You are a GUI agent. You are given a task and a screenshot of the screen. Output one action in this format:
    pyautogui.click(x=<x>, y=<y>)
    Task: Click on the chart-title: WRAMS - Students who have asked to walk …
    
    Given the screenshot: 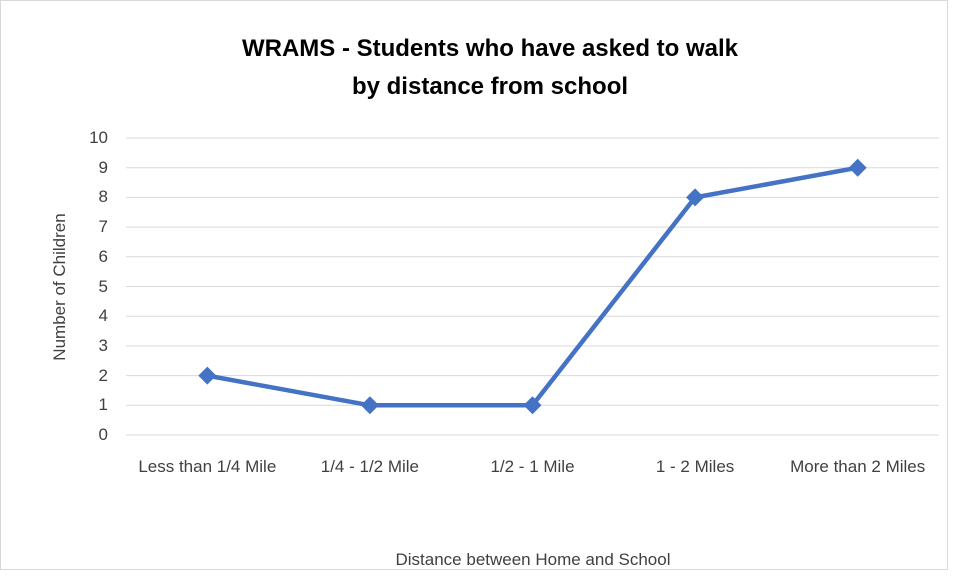 What is the action you would take?
    pyautogui.click(x=490, y=67)
    